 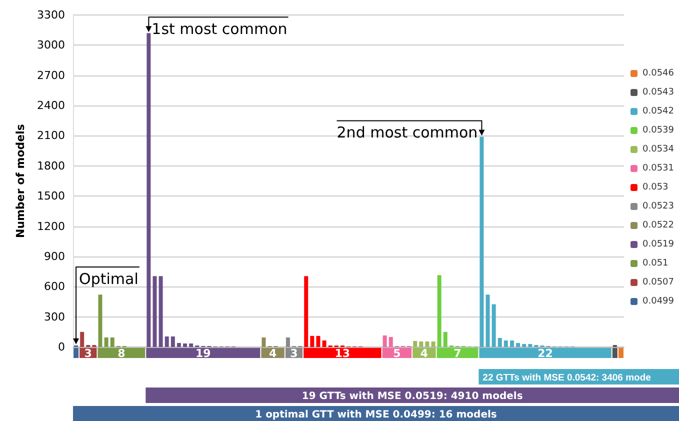 What do you see at coordinates (51, 45) in the screenshot?
I see `y-tick-label: 3000` at bounding box center [51, 45].